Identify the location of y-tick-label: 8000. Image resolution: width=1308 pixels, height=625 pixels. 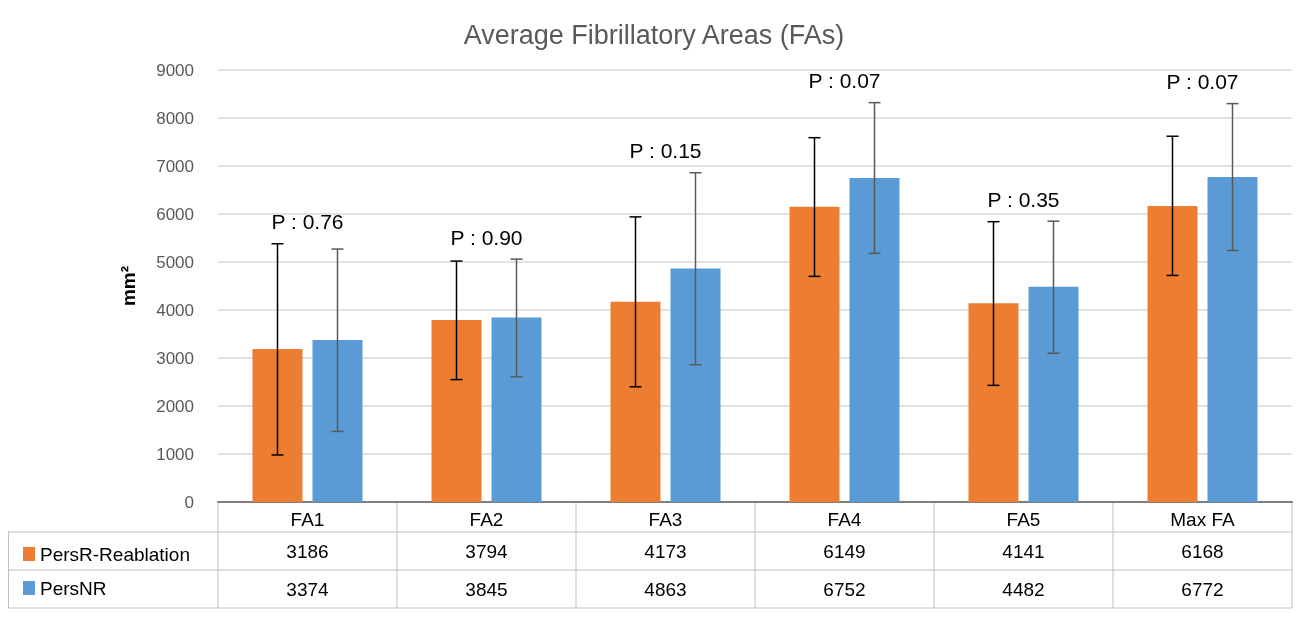
(175, 118).